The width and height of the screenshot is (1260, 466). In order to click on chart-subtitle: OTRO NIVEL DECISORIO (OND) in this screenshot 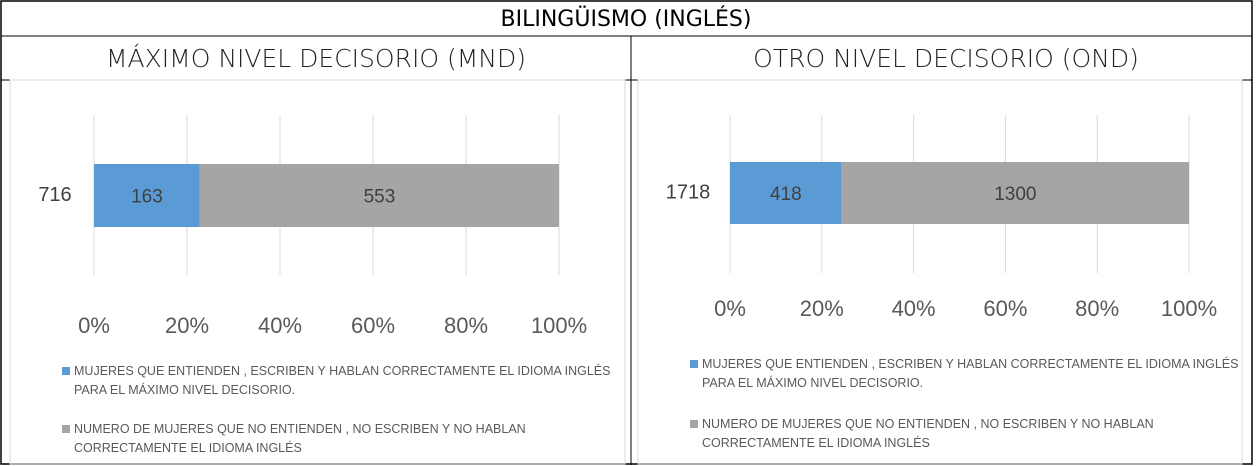, I will do `click(946, 58)`.